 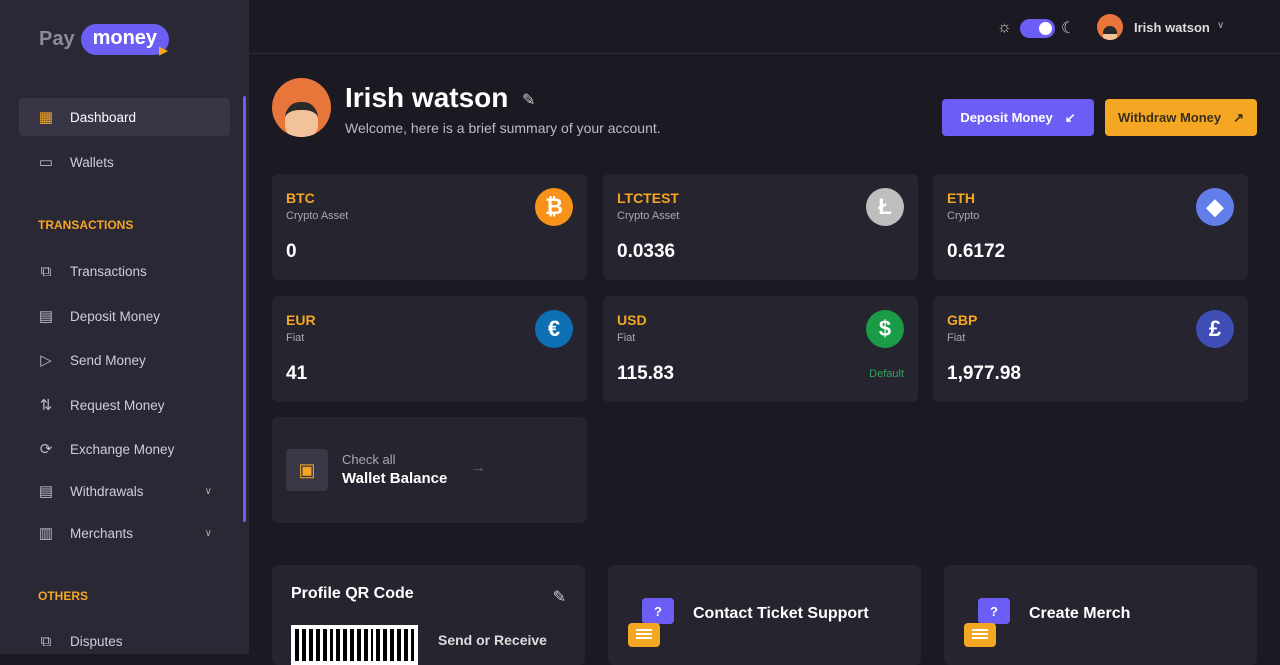 What do you see at coordinates (885, 329) in the screenshot?
I see `dollar-icon: $` at bounding box center [885, 329].